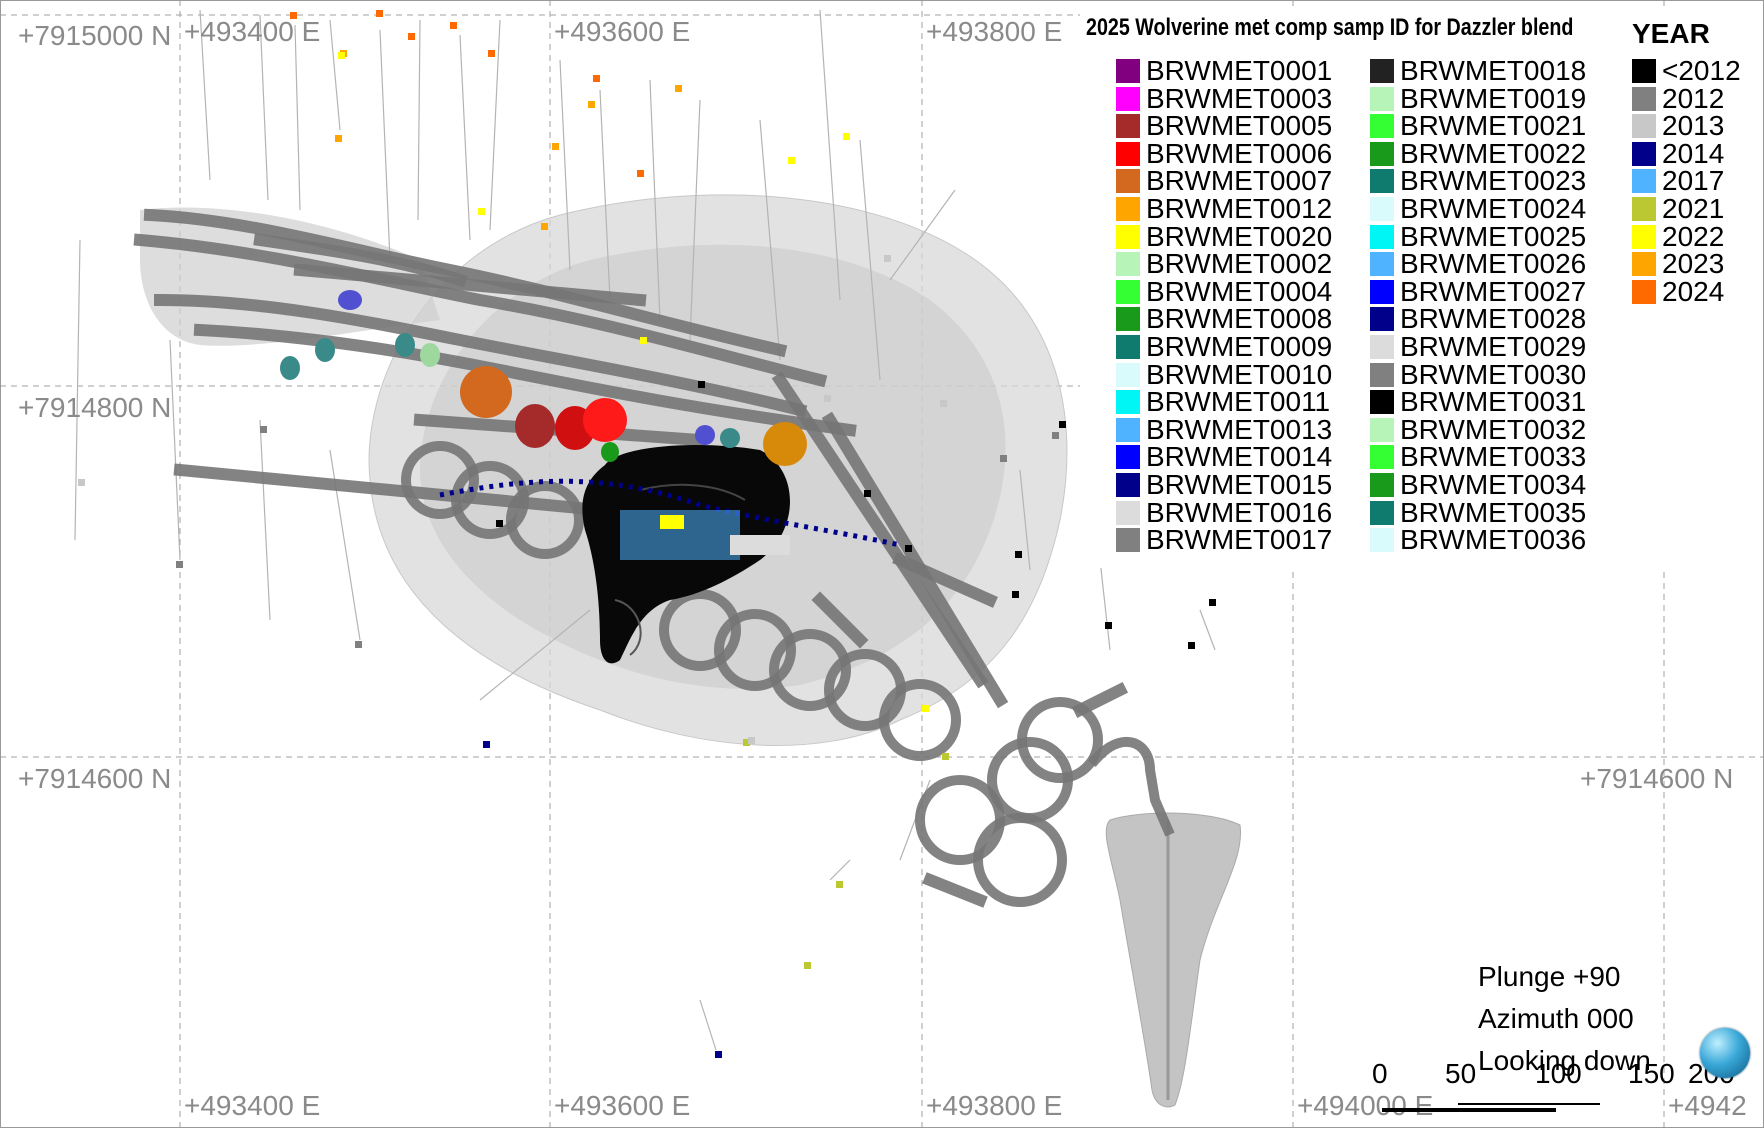 This screenshot has width=1764, height=1128. I want to click on legend-label: 2012, so click(1693, 98).